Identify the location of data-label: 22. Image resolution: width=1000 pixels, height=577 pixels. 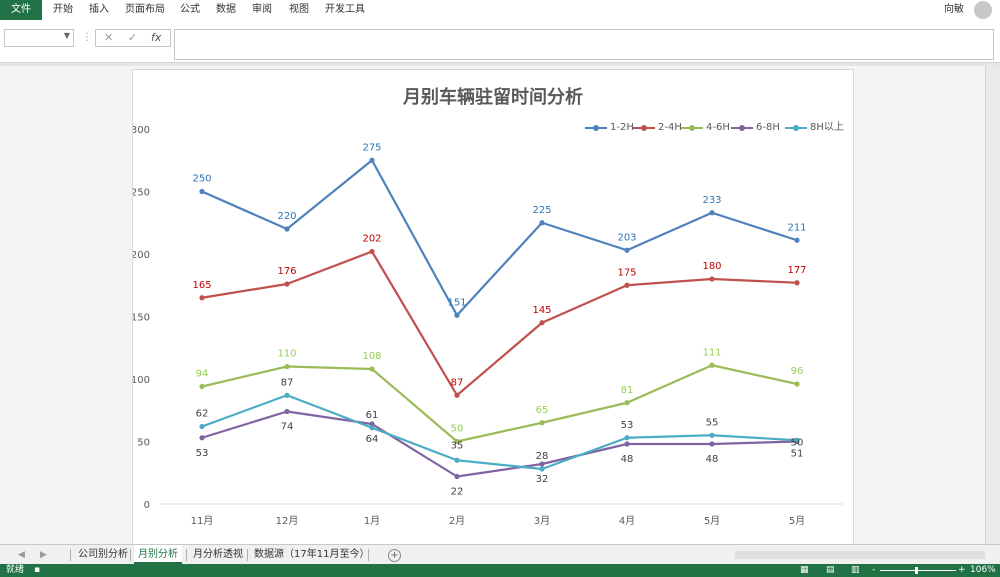
(457, 492).